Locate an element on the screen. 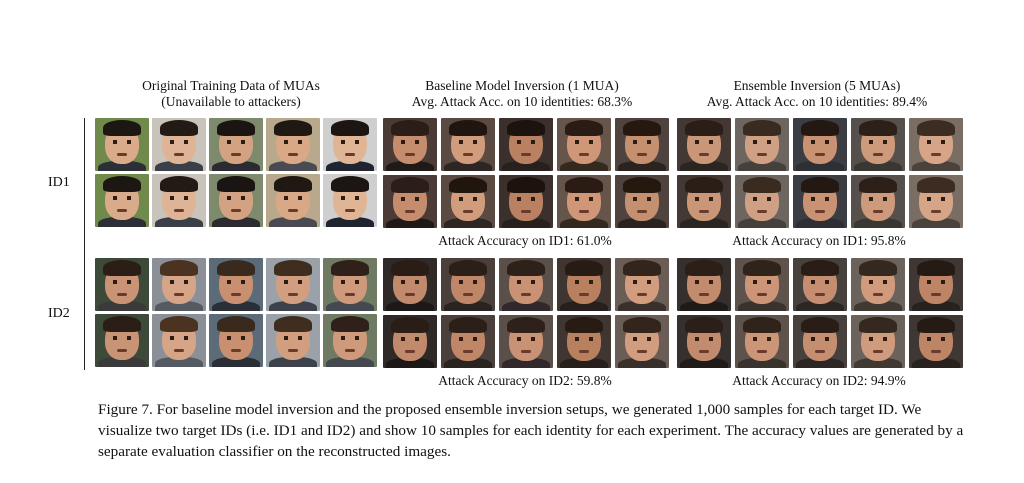 This screenshot has height=483, width=1024. row-divider-line is located at coordinates (84, 244).